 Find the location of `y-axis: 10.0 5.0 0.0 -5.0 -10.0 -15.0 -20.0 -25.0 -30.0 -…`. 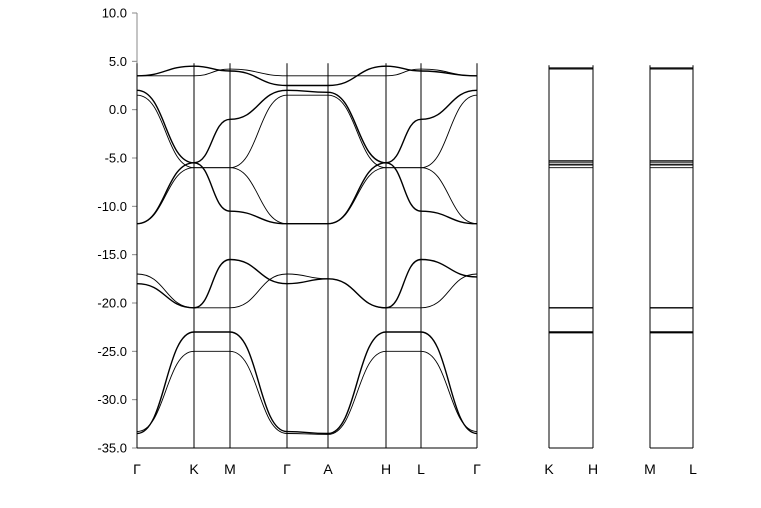

y-axis: 10.0 5.0 0.0 -5.0 -10.0 -15.0 -20.0 -25.0 -30.0 -… is located at coordinates (117, 231).